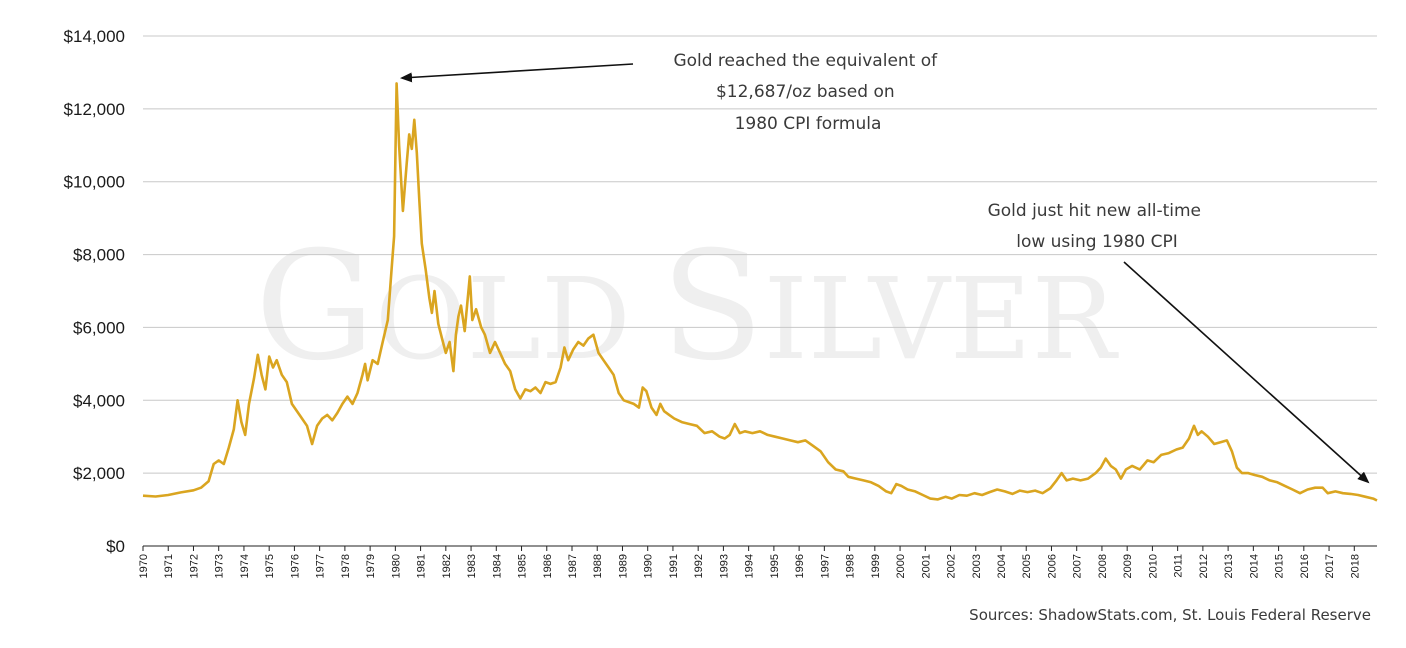  Describe the element at coordinates (99, 400) in the screenshot. I see `y-tick-label: $4,000` at that location.